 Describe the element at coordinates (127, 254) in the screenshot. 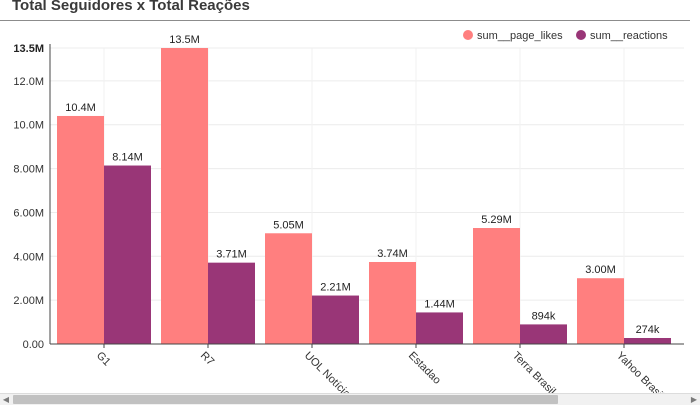

I see `bar-sum__reactions-0` at that location.